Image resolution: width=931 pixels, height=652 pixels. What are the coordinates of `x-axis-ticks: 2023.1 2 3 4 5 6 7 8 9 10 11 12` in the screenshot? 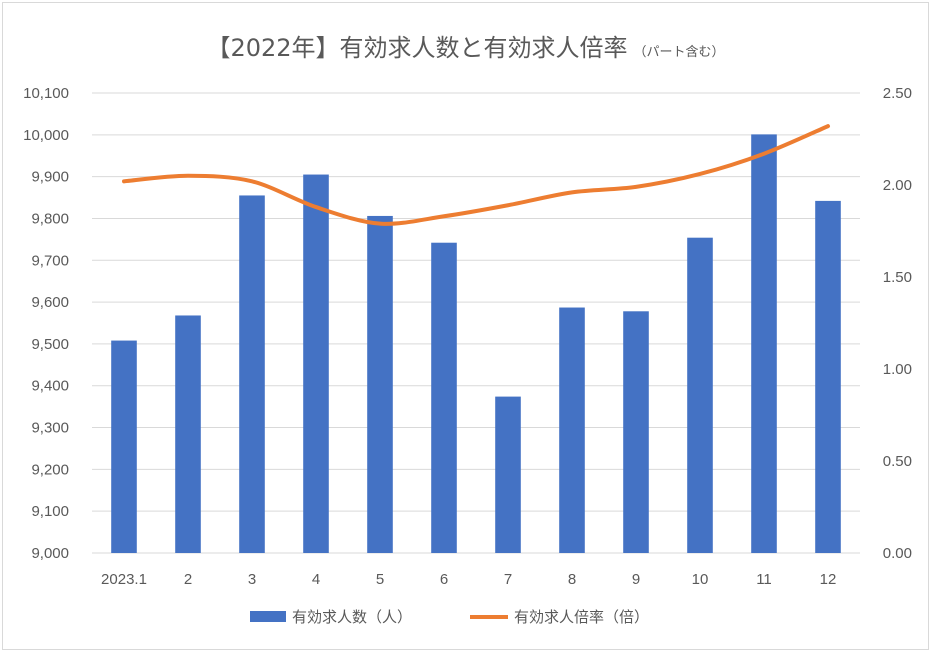 It's located at (468, 579).